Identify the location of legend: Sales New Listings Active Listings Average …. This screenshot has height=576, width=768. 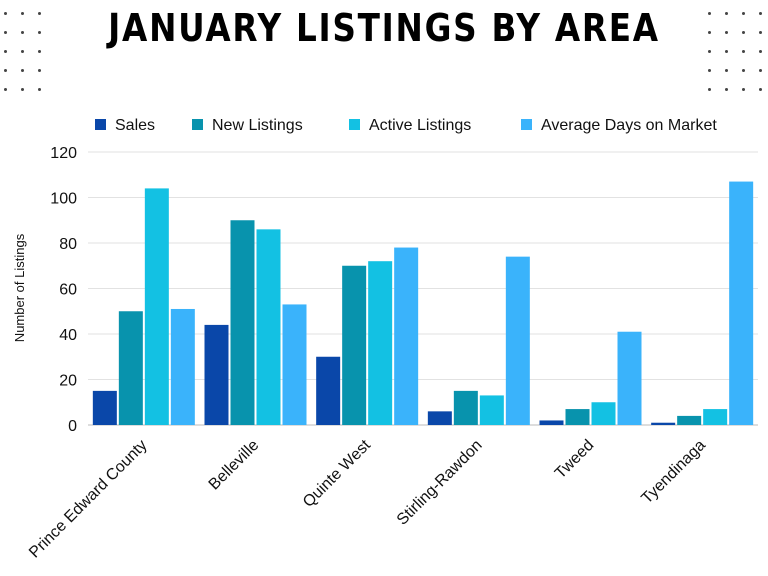
(406, 125).